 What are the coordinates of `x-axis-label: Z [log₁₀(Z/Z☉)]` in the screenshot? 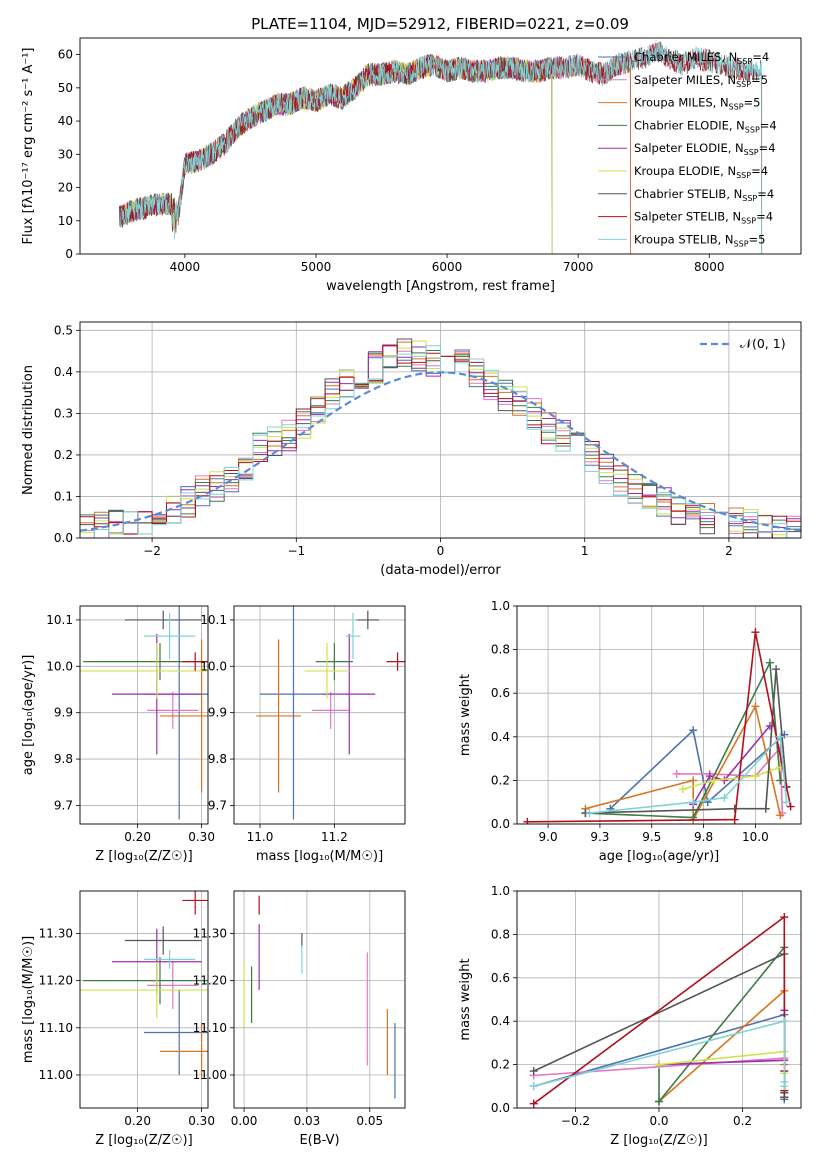 It's located at (143, 856).